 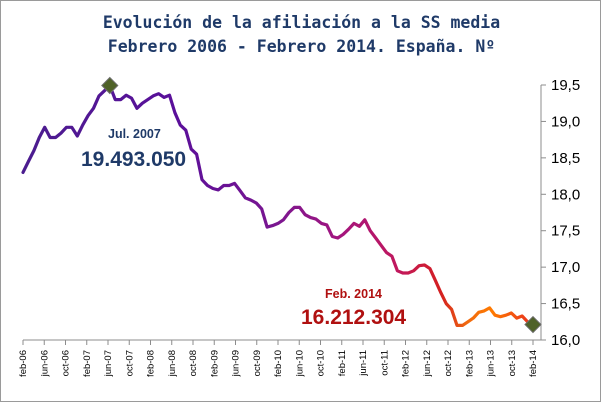 I want to click on x-tick-label: feb-12, so click(x=406, y=363).